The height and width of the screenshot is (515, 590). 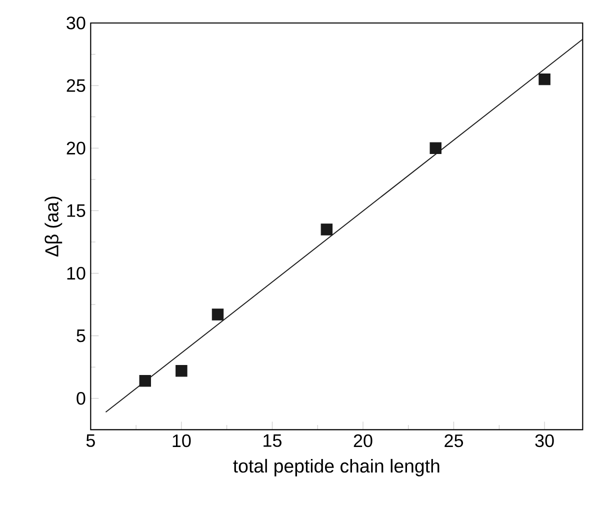 What do you see at coordinates (90, 440) in the screenshot?
I see `x-tick-label: 5` at bounding box center [90, 440].